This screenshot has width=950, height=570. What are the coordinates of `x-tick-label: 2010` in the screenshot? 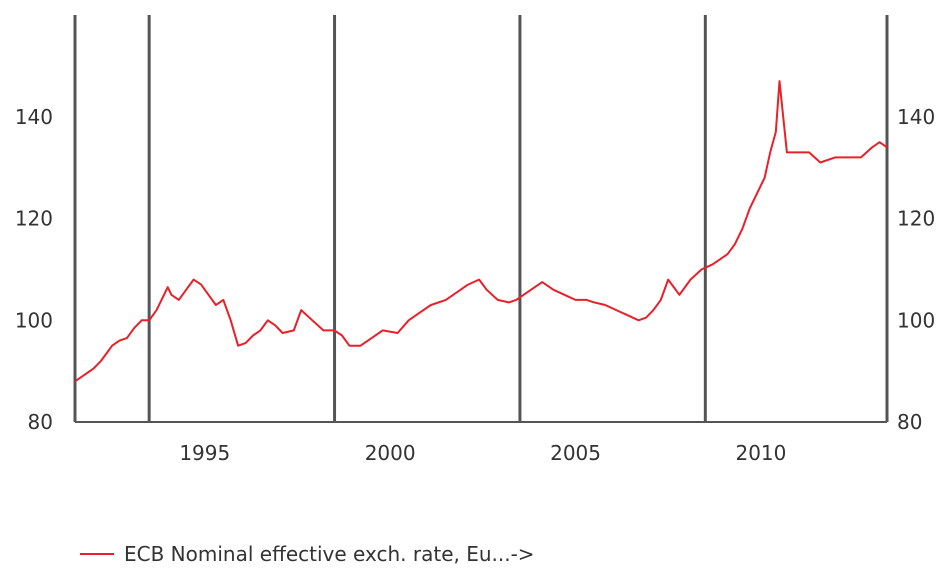 It's located at (760, 453).